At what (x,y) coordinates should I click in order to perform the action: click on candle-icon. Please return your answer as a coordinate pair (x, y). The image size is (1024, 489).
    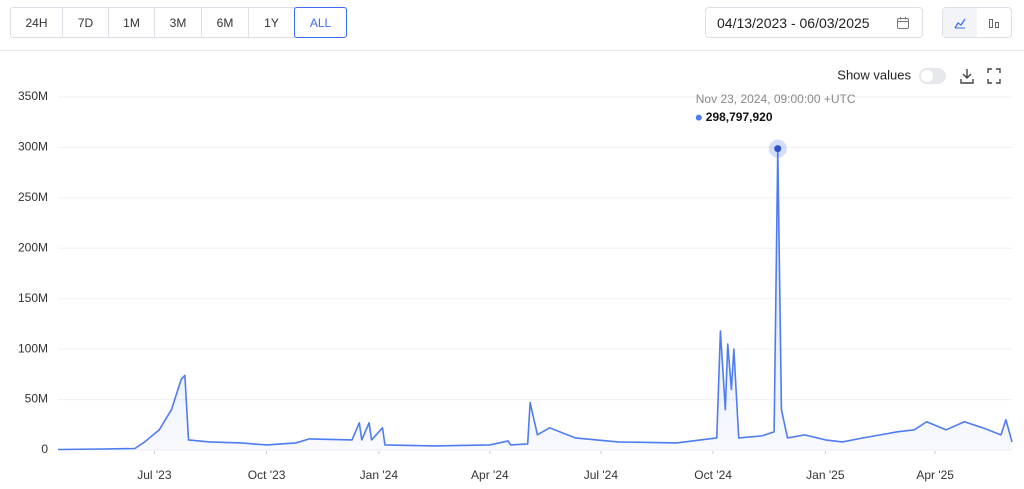
    Looking at the image, I should click on (994, 23).